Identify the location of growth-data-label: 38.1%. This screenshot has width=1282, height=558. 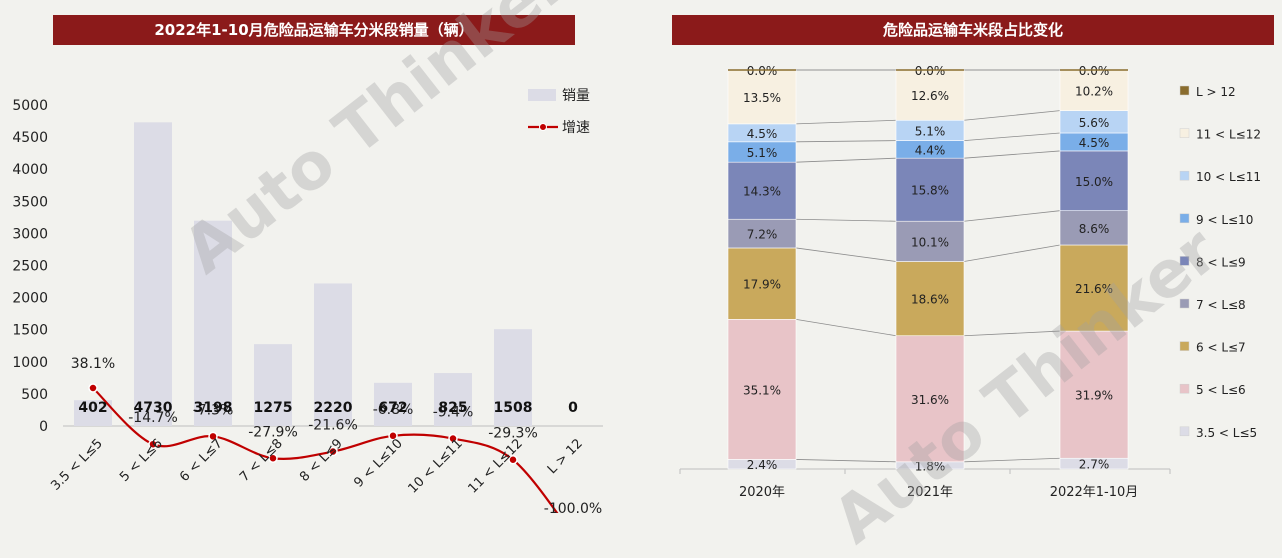
(93, 364).